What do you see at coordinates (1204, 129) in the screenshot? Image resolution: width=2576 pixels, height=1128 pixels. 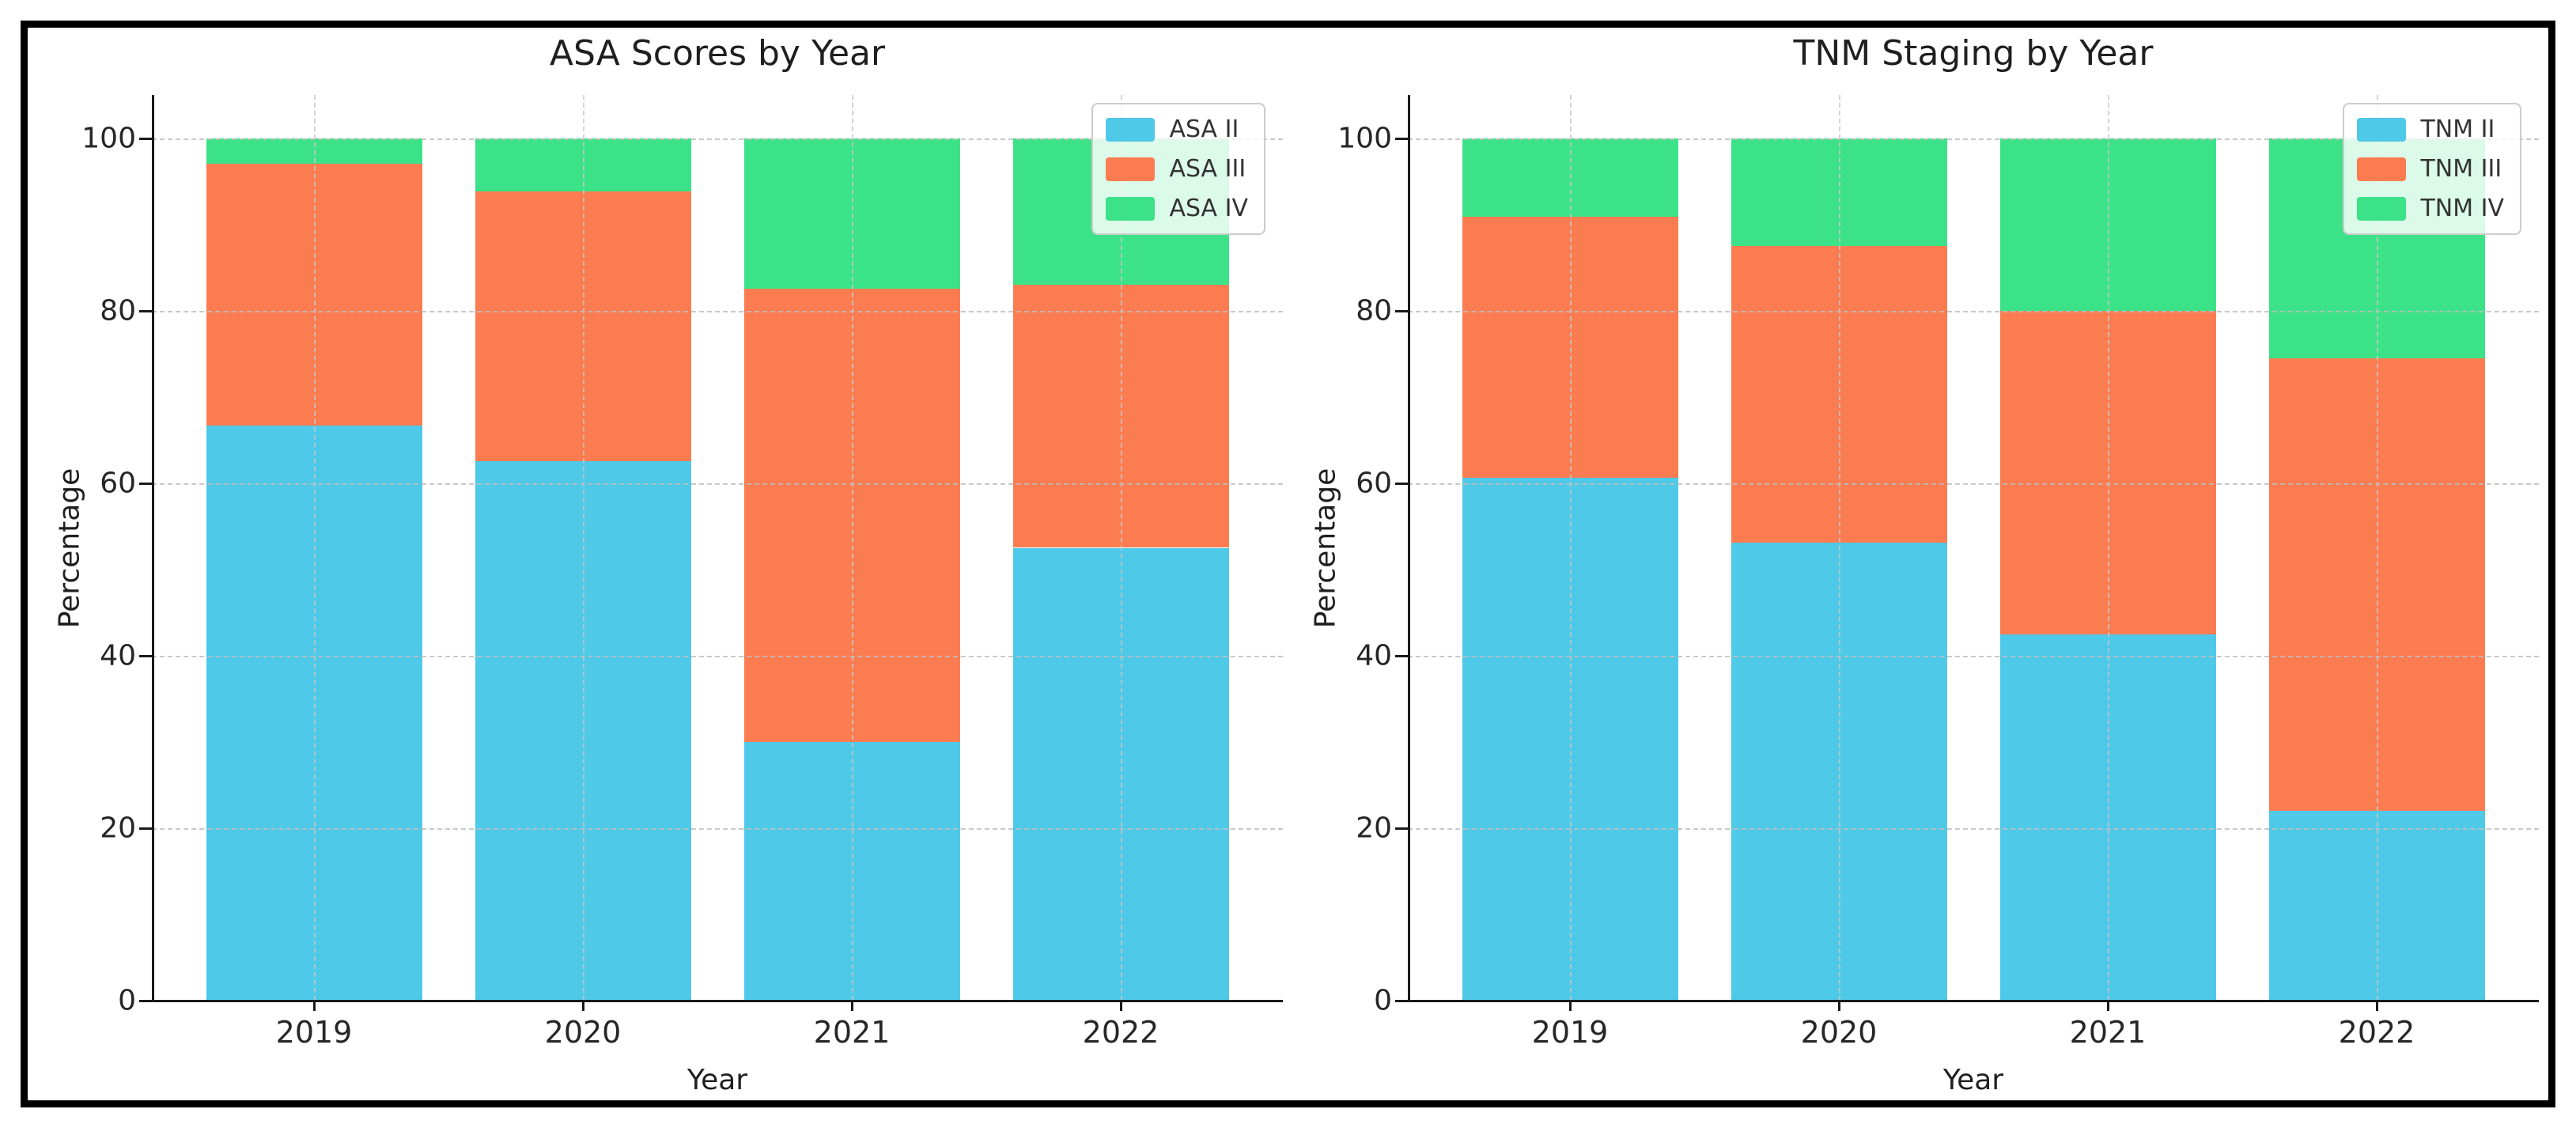 I see `legend-label: ASA II` at bounding box center [1204, 129].